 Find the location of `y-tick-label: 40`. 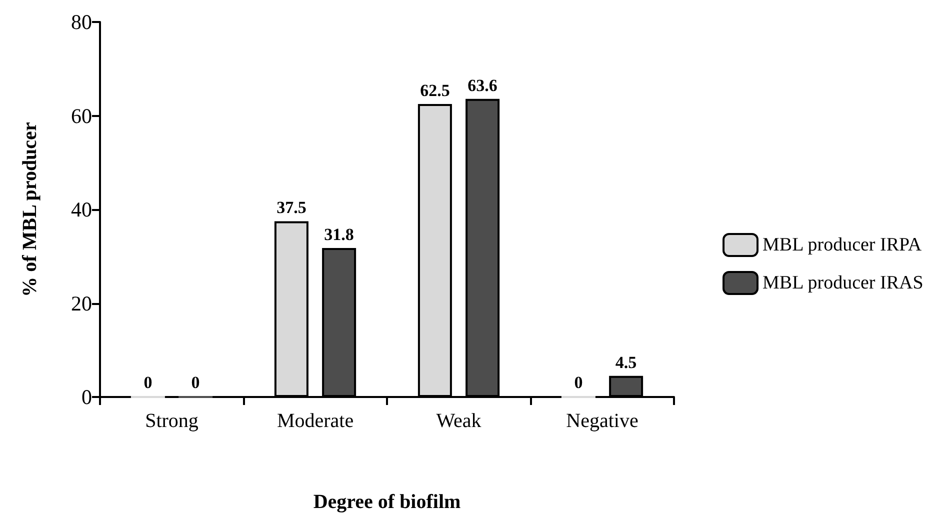

y-tick-label: 40 is located at coordinates (81, 210).